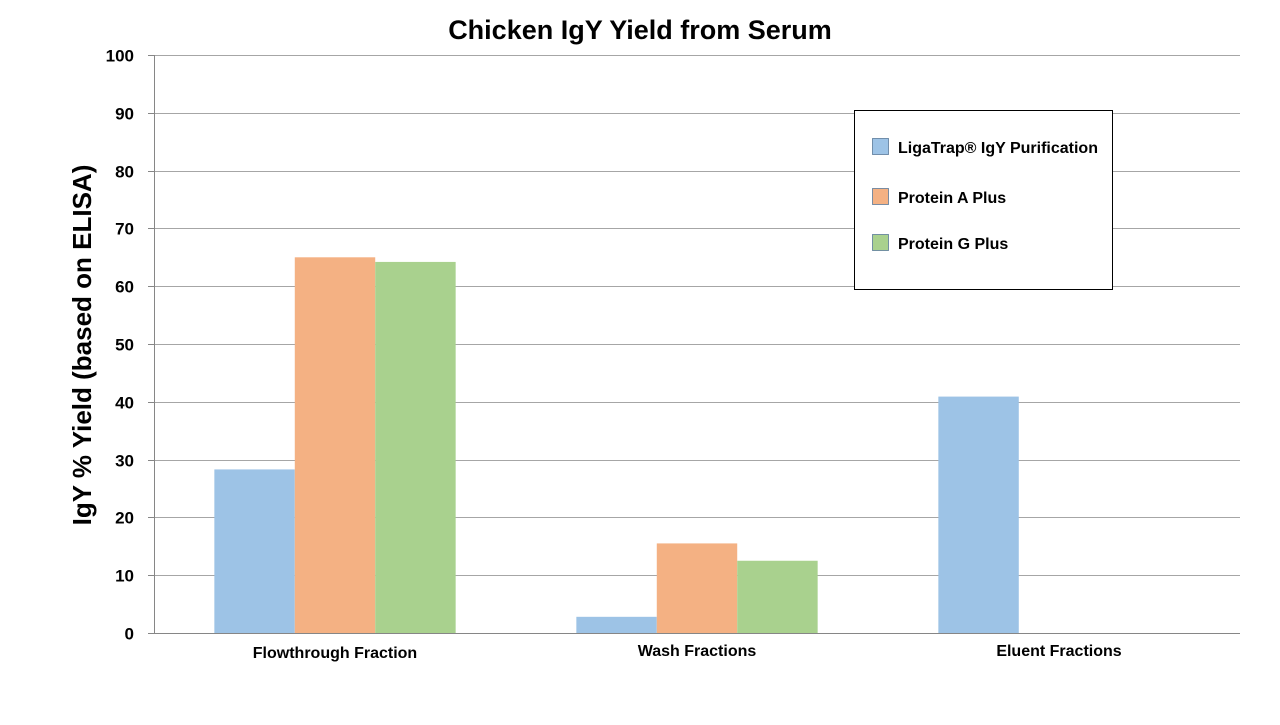  Describe the element at coordinates (124, 114) in the screenshot. I see `y-tick-label: 90` at that location.